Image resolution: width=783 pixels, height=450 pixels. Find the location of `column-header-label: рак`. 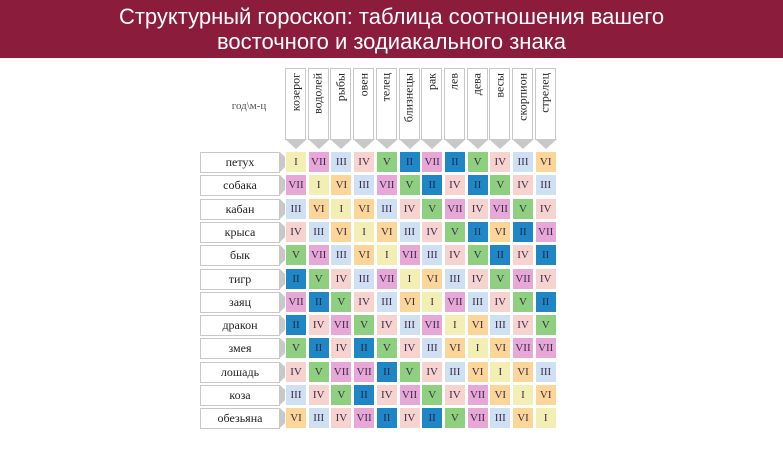

column-header-label: рак is located at coordinates (431, 82).